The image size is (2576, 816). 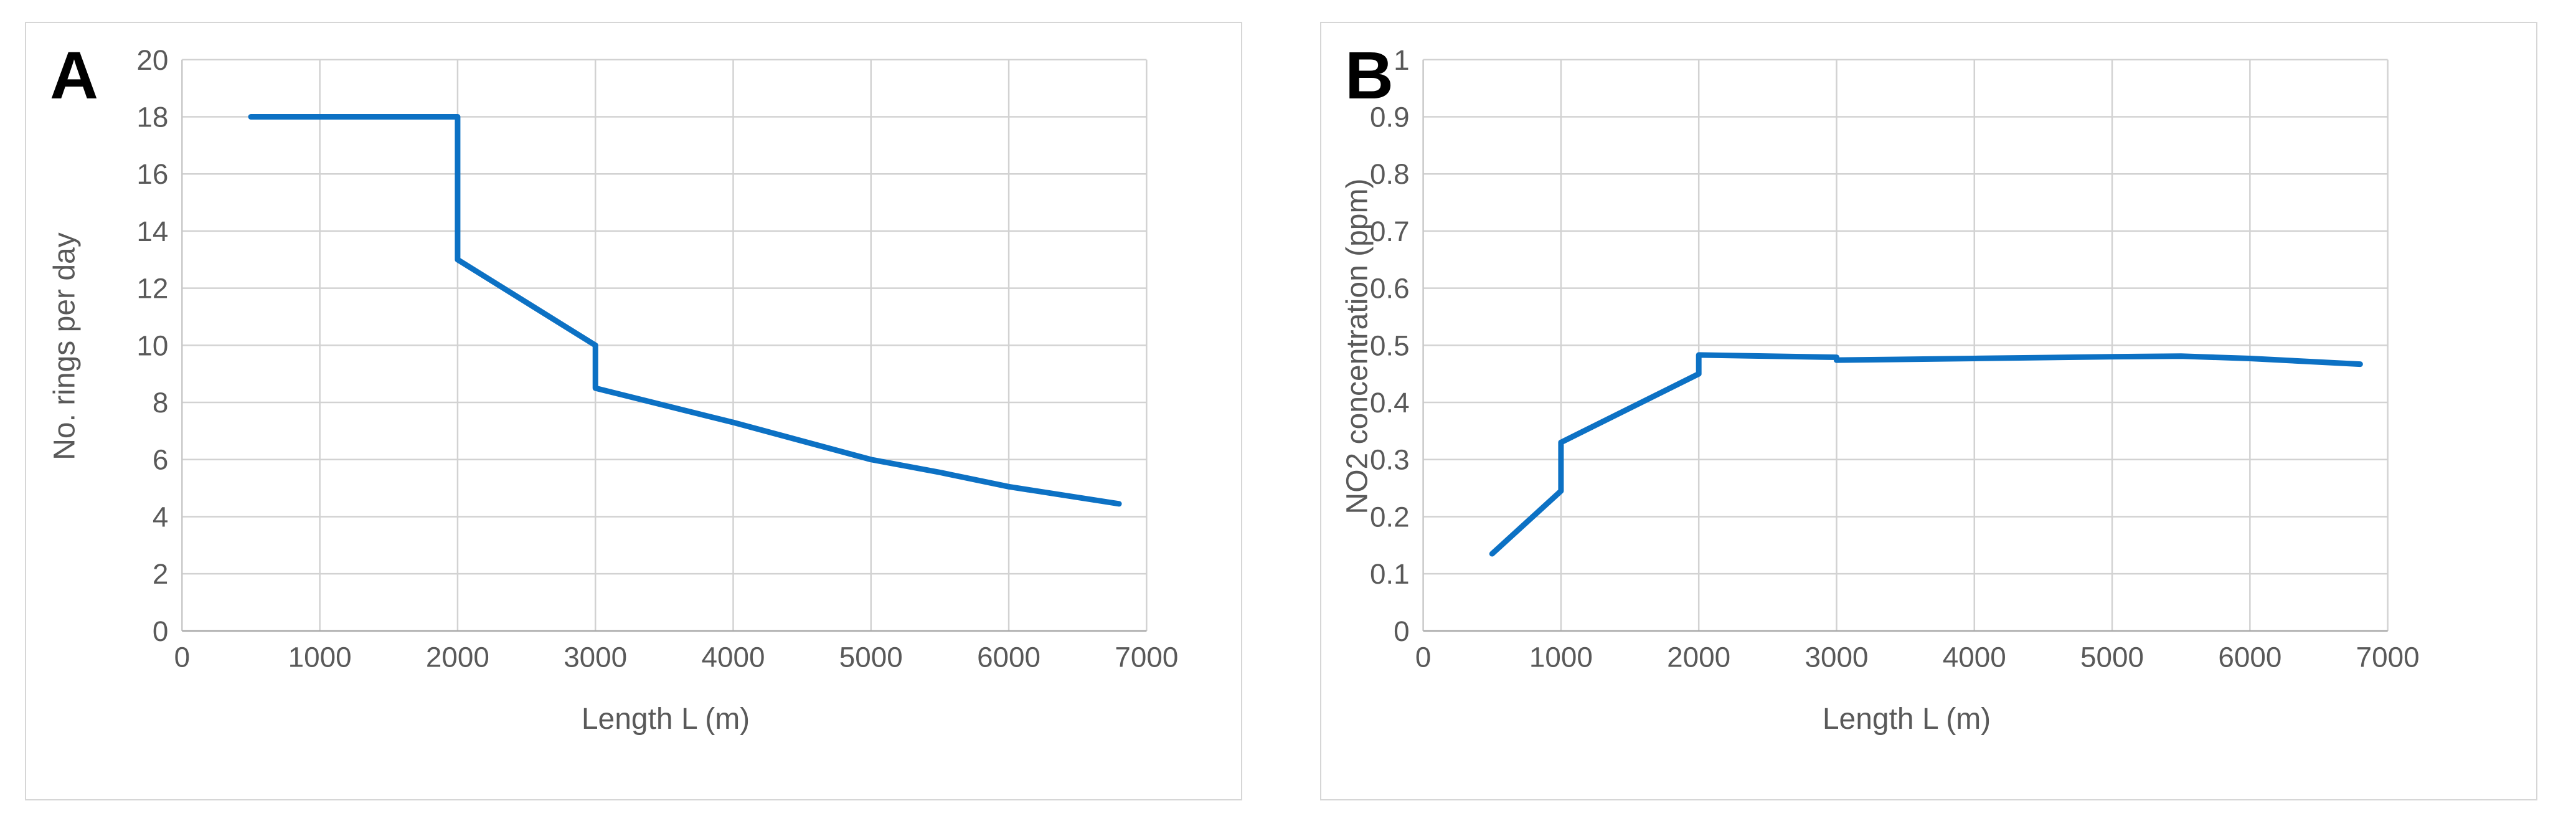 I want to click on panel-a-x-axis-title: Length L (m), so click(x=666, y=720).